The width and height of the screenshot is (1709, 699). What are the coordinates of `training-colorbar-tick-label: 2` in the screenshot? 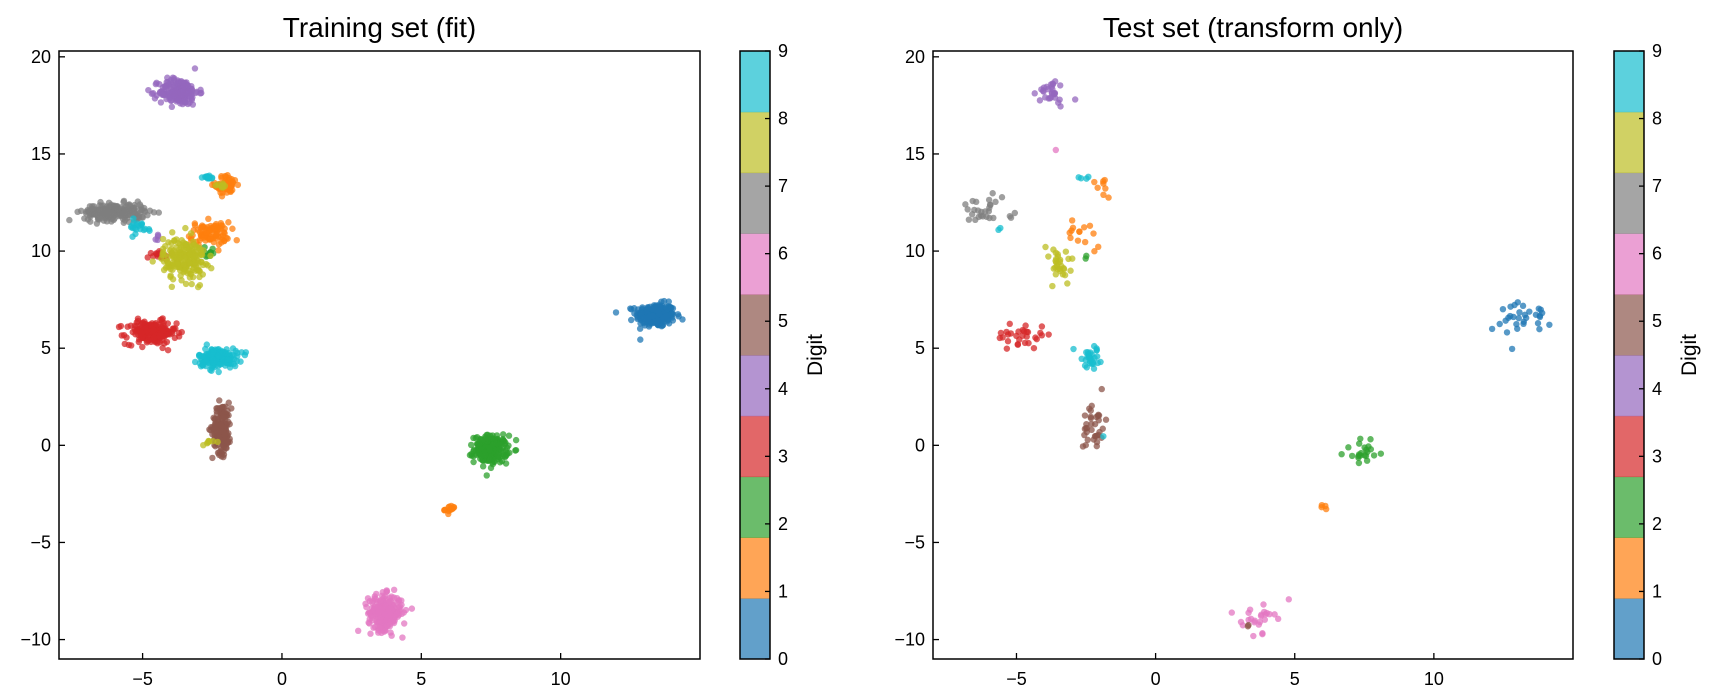 It's located at (783, 524).